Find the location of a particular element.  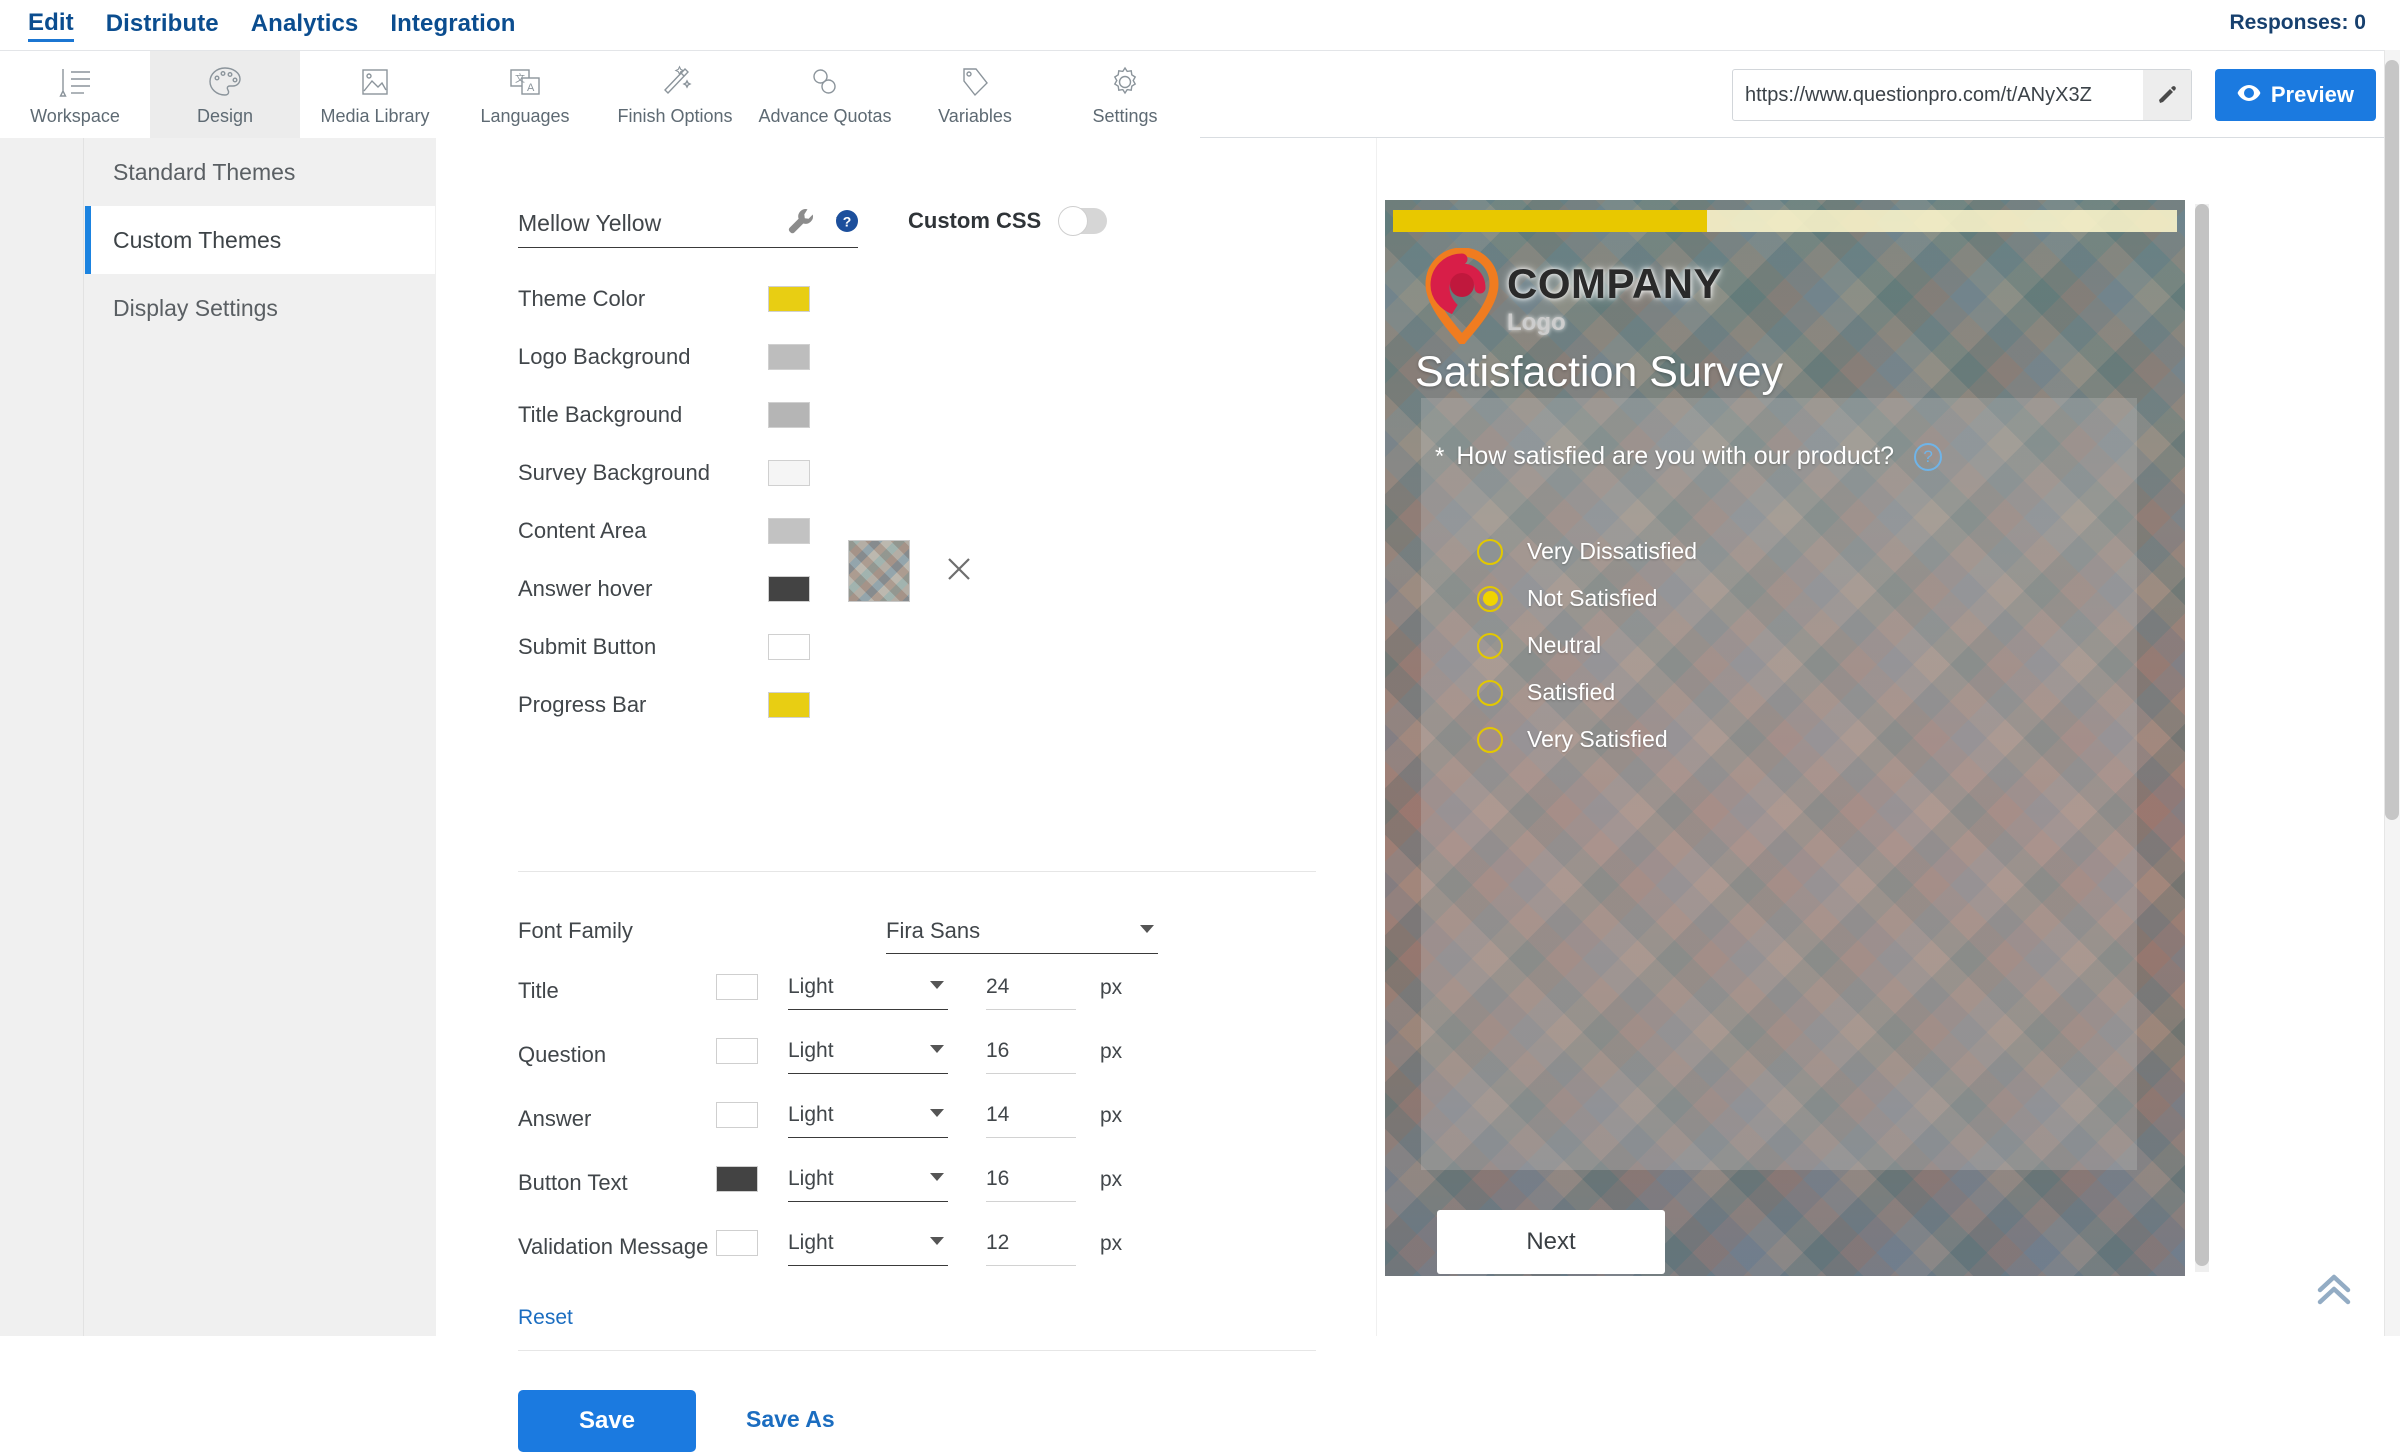

sidebar-item-label: Standard Themes is located at coordinates (204, 171).